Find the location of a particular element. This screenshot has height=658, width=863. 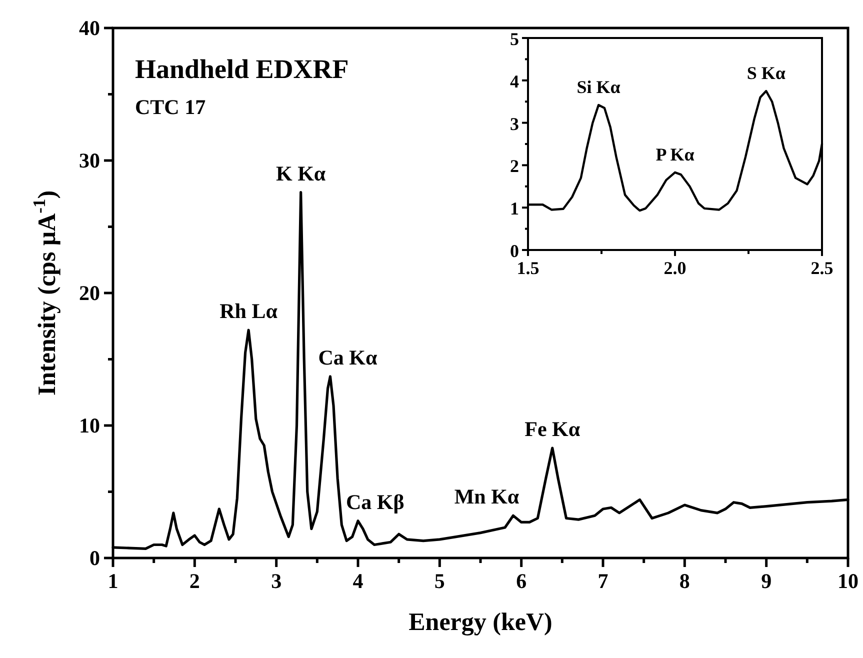

annotation: Si Kα is located at coordinates (598, 86).